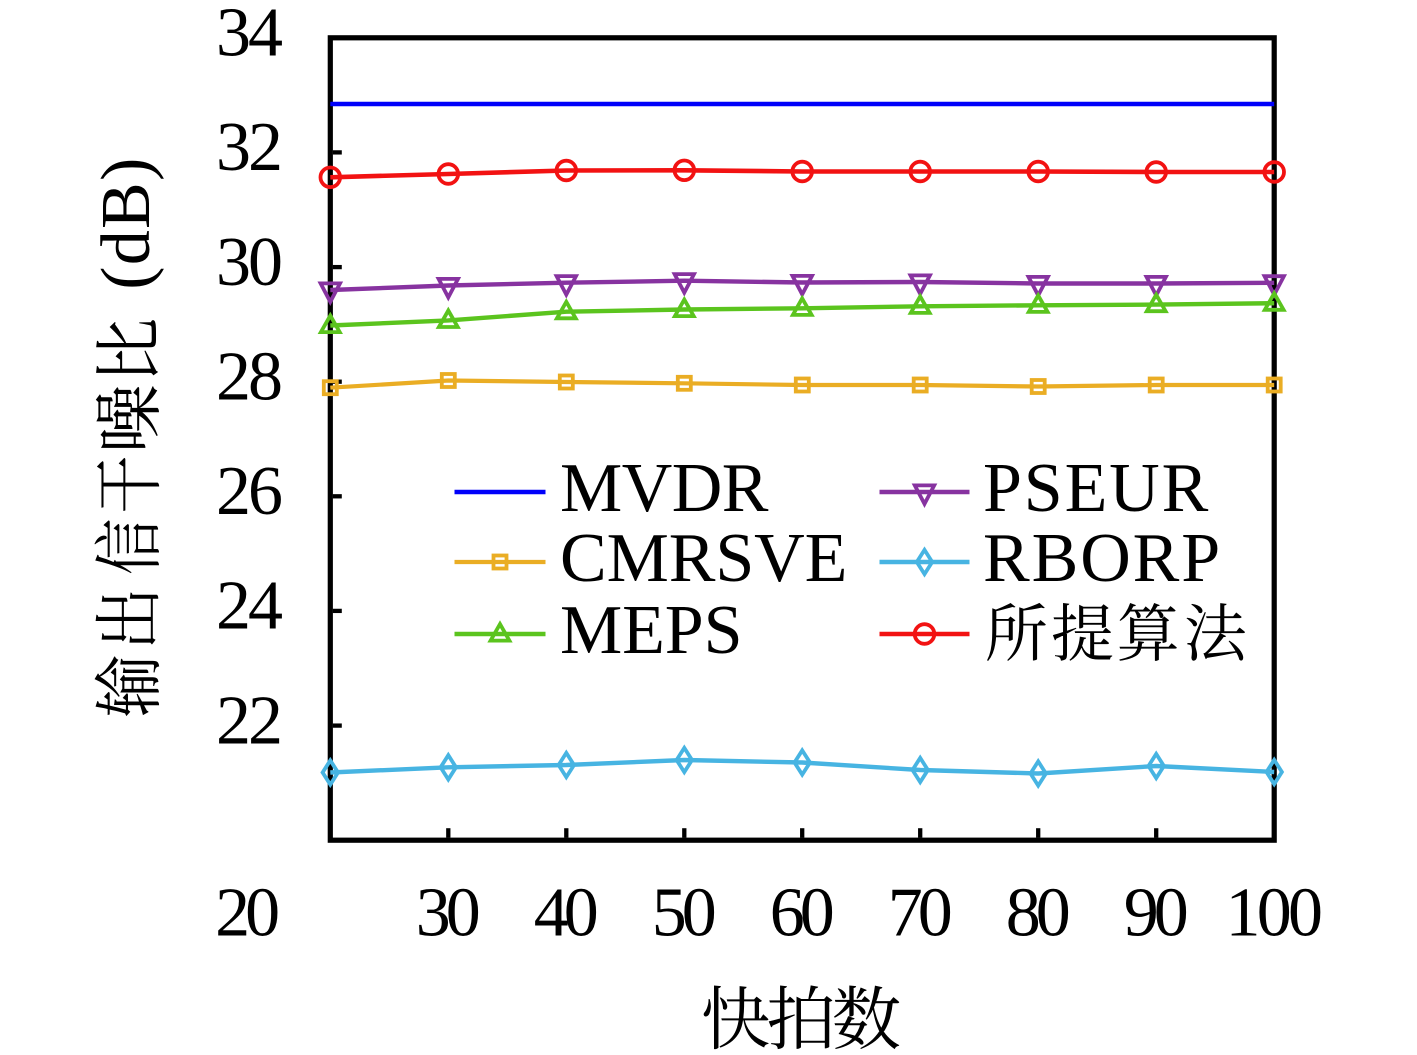 This screenshot has height=1055, width=1417. Describe the element at coordinates (249, 376) in the screenshot. I see `svg-text: 28` at that location.